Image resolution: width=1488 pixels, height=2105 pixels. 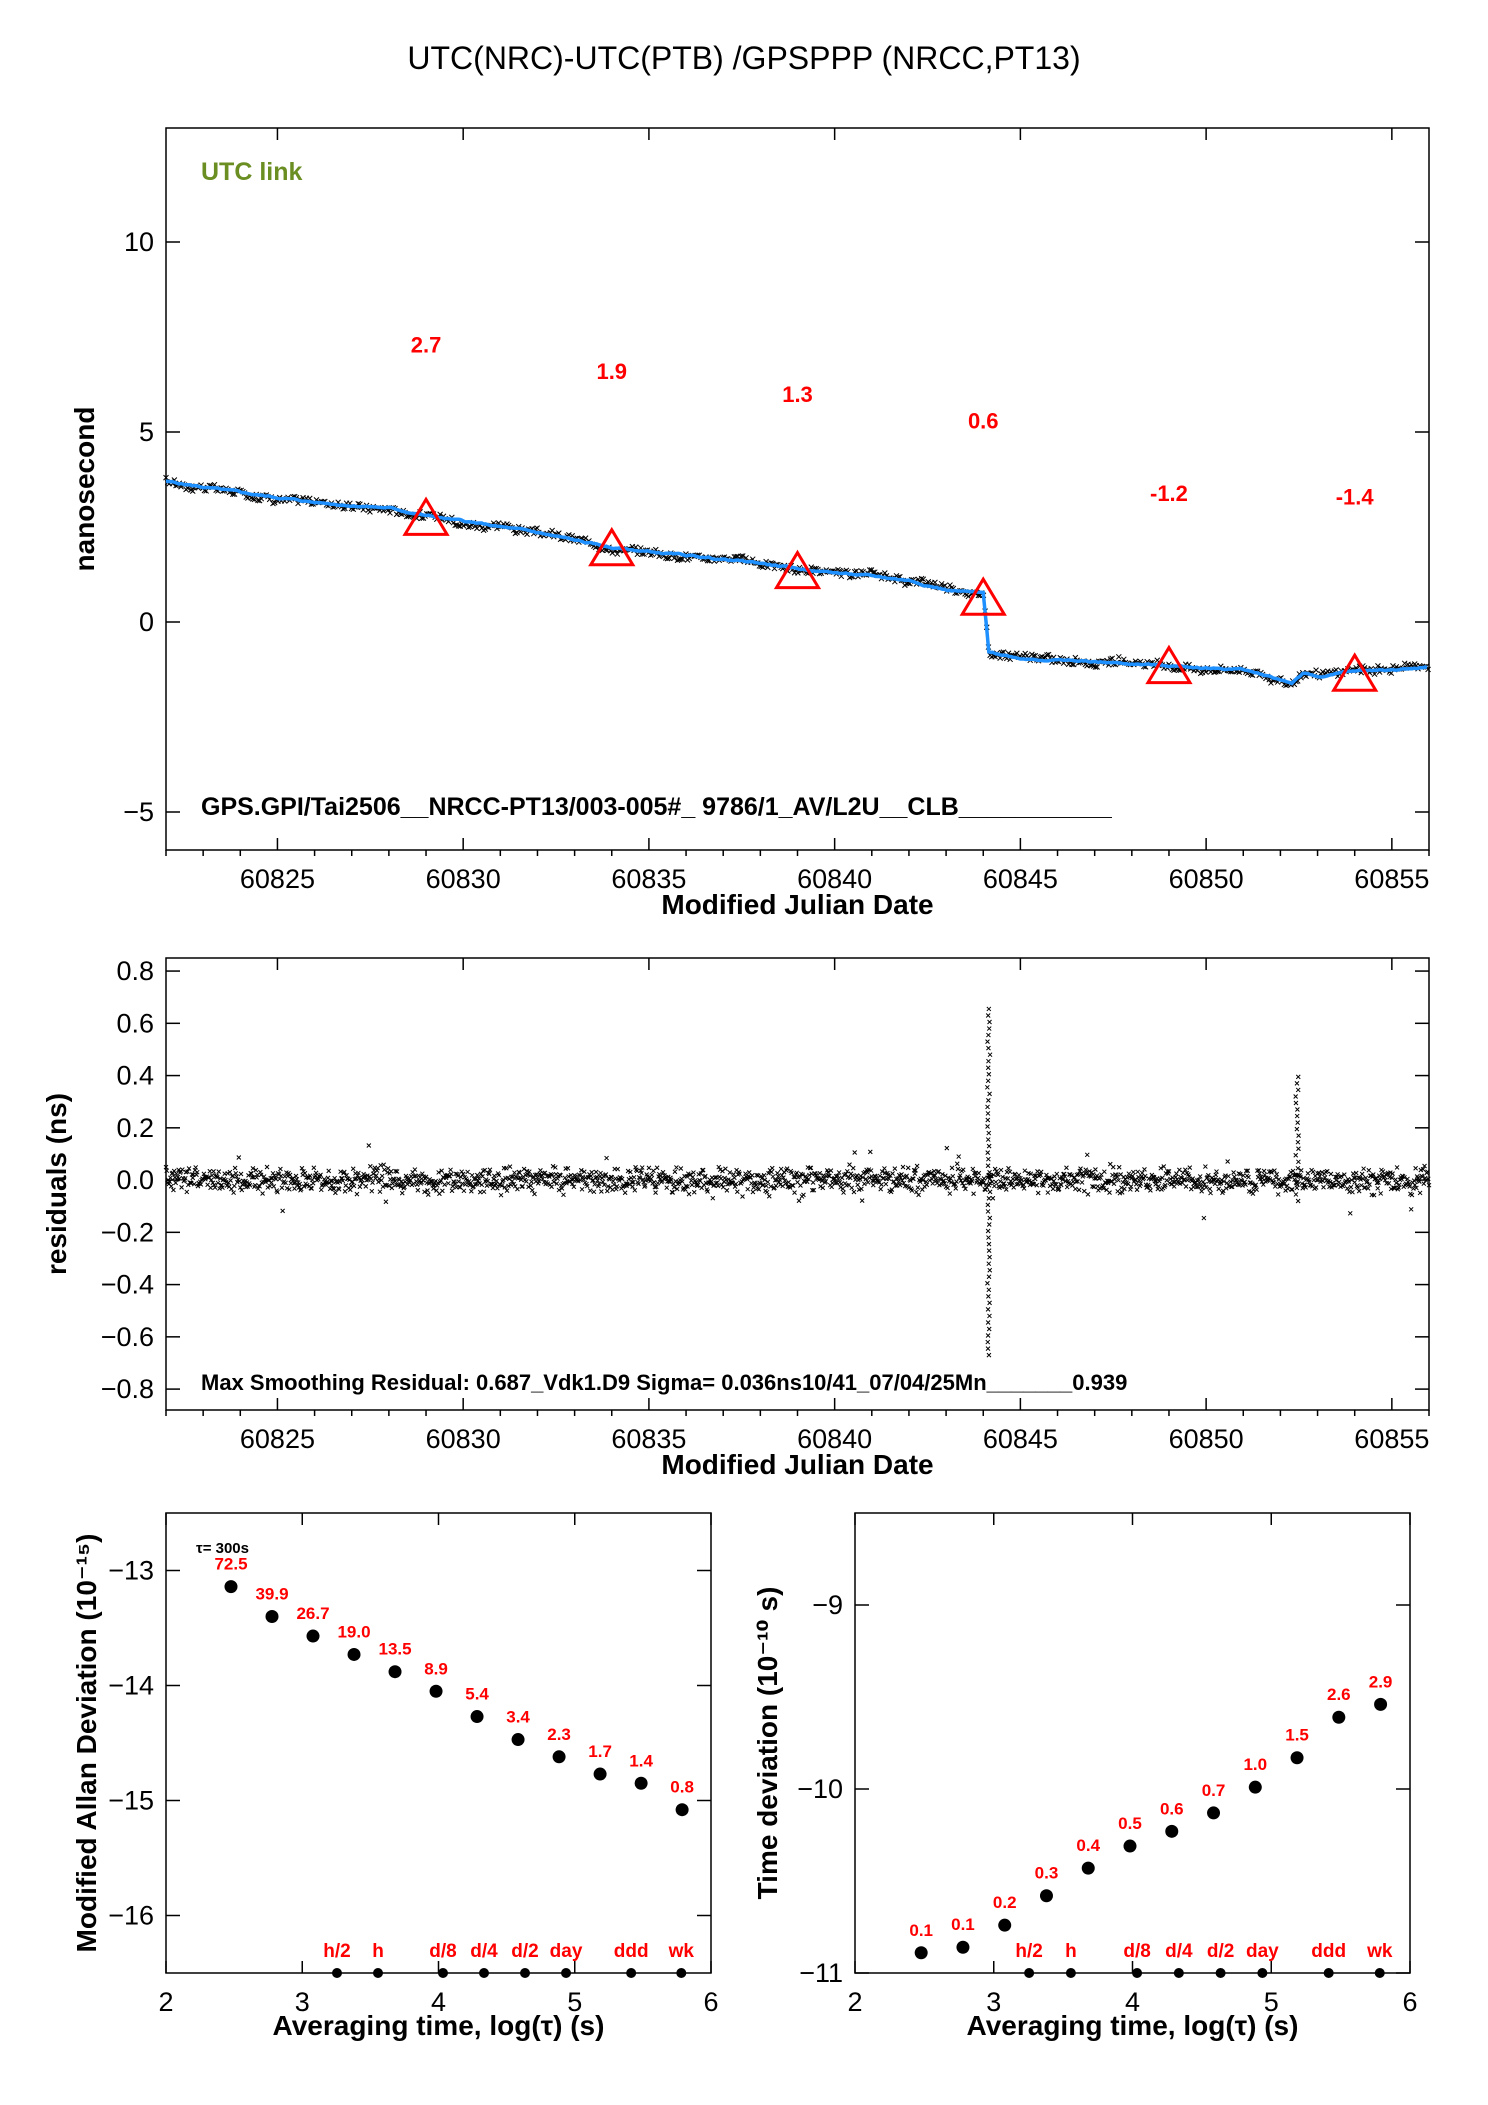 I want to click on time-mark-label: day, so click(x=1262, y=1951).